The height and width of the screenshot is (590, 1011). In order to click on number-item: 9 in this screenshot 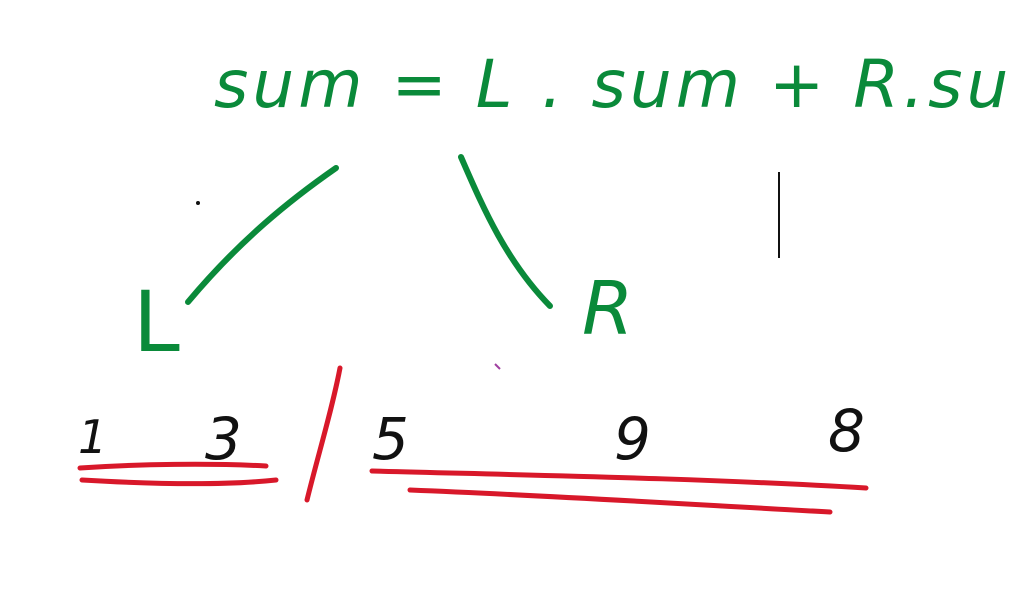, I will do `click(632, 439)`.